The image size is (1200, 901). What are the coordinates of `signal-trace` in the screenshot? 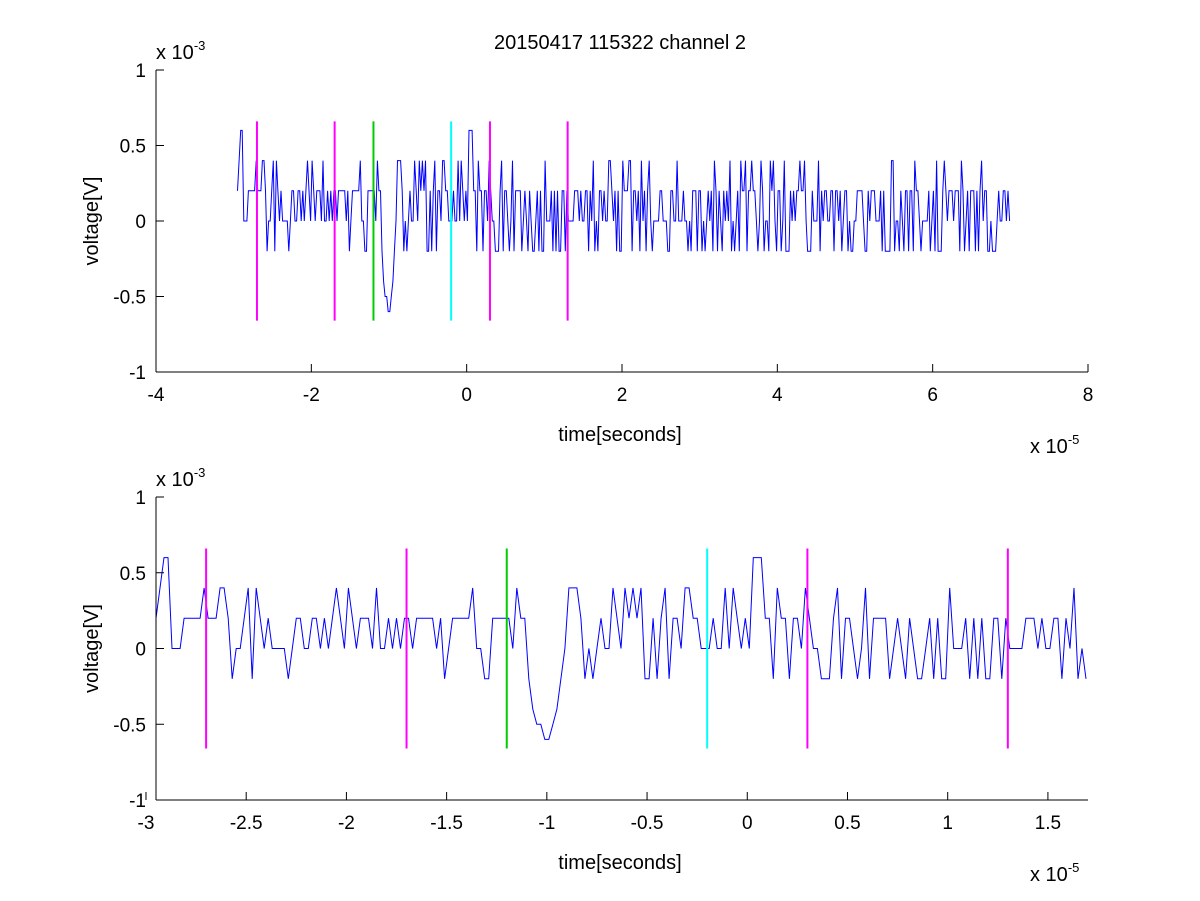 It's located at (624, 221).